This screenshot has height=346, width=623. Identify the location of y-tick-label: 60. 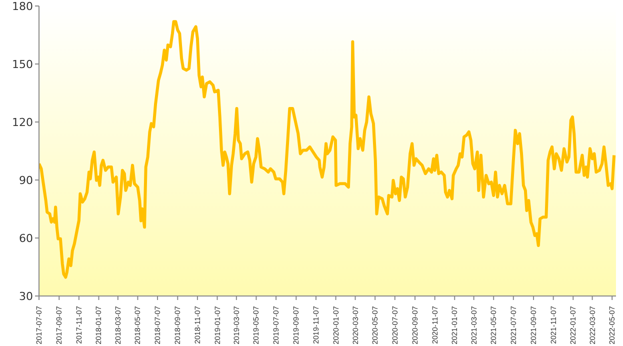
(26, 238).